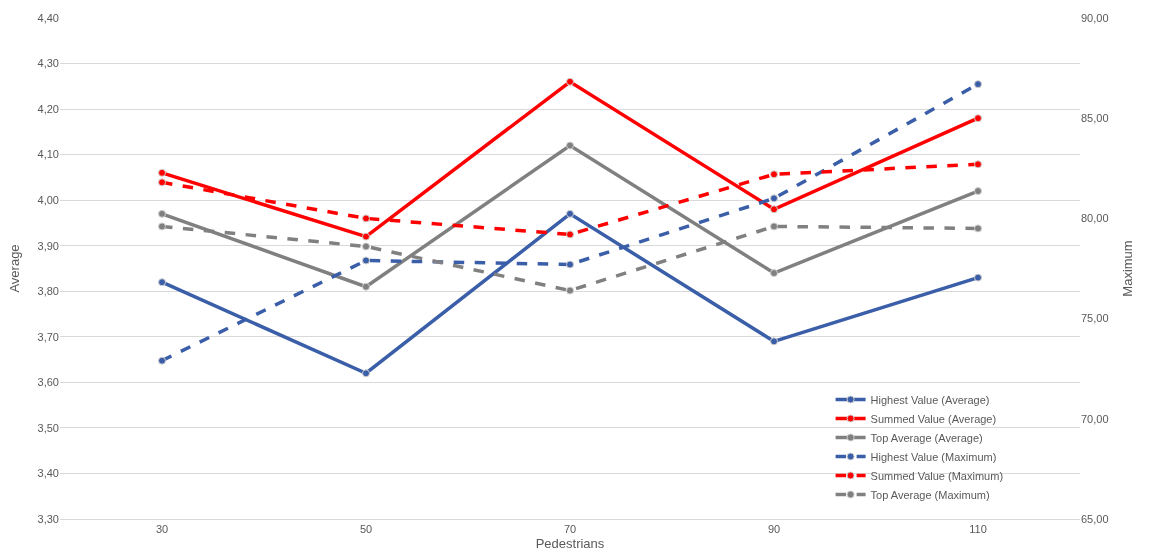 The height and width of the screenshot is (560, 1150). Describe the element at coordinates (48, 427) in the screenshot. I see `y-tick-label: 3,50` at that location.